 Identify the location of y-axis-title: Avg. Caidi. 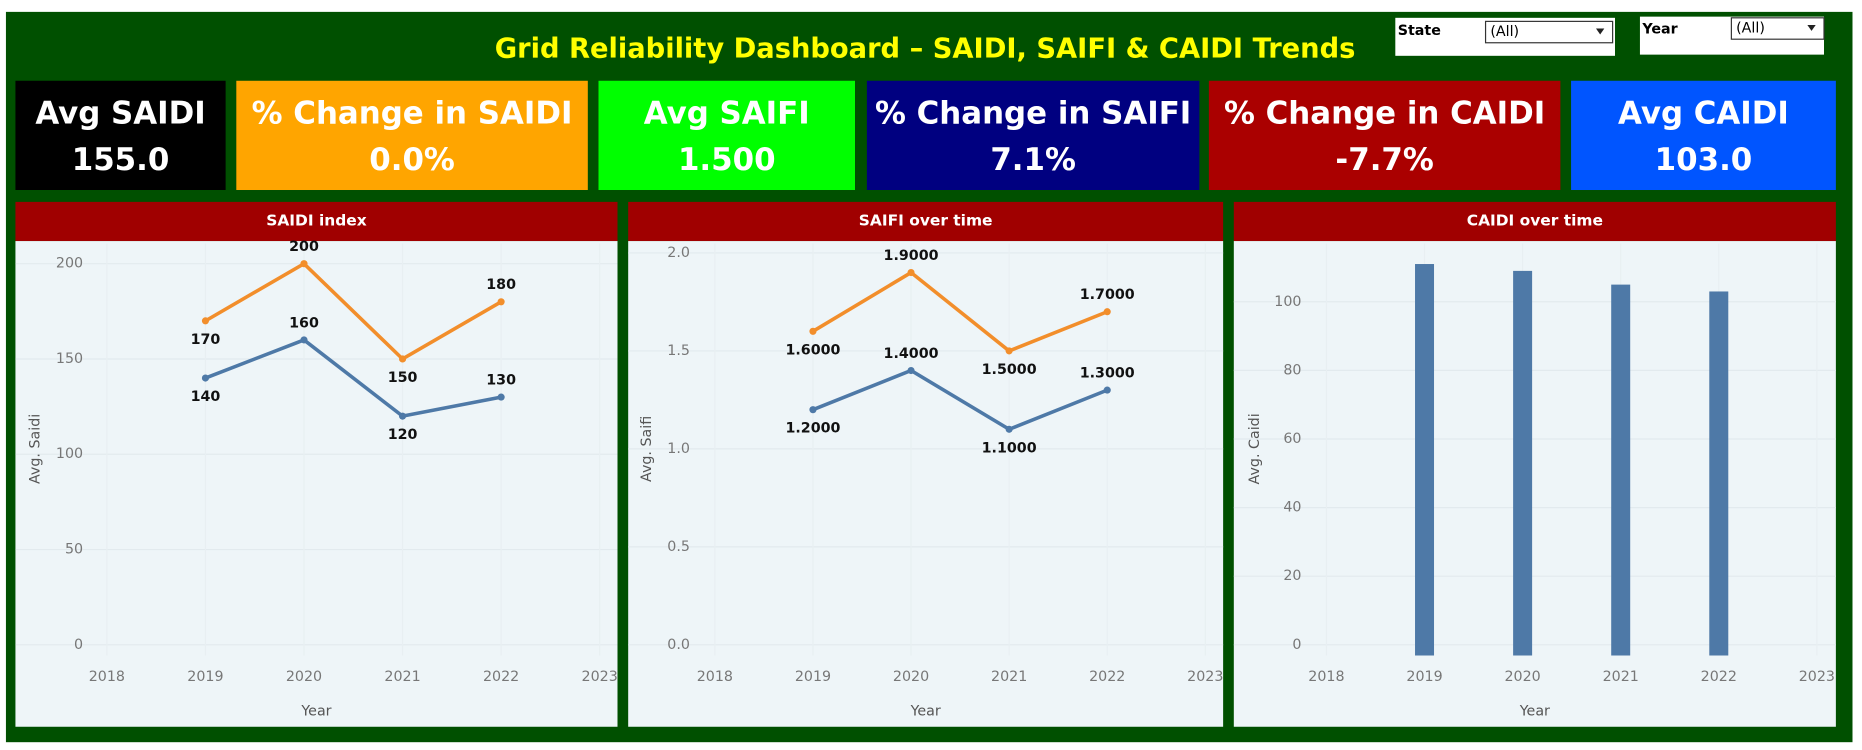
(1255, 448).